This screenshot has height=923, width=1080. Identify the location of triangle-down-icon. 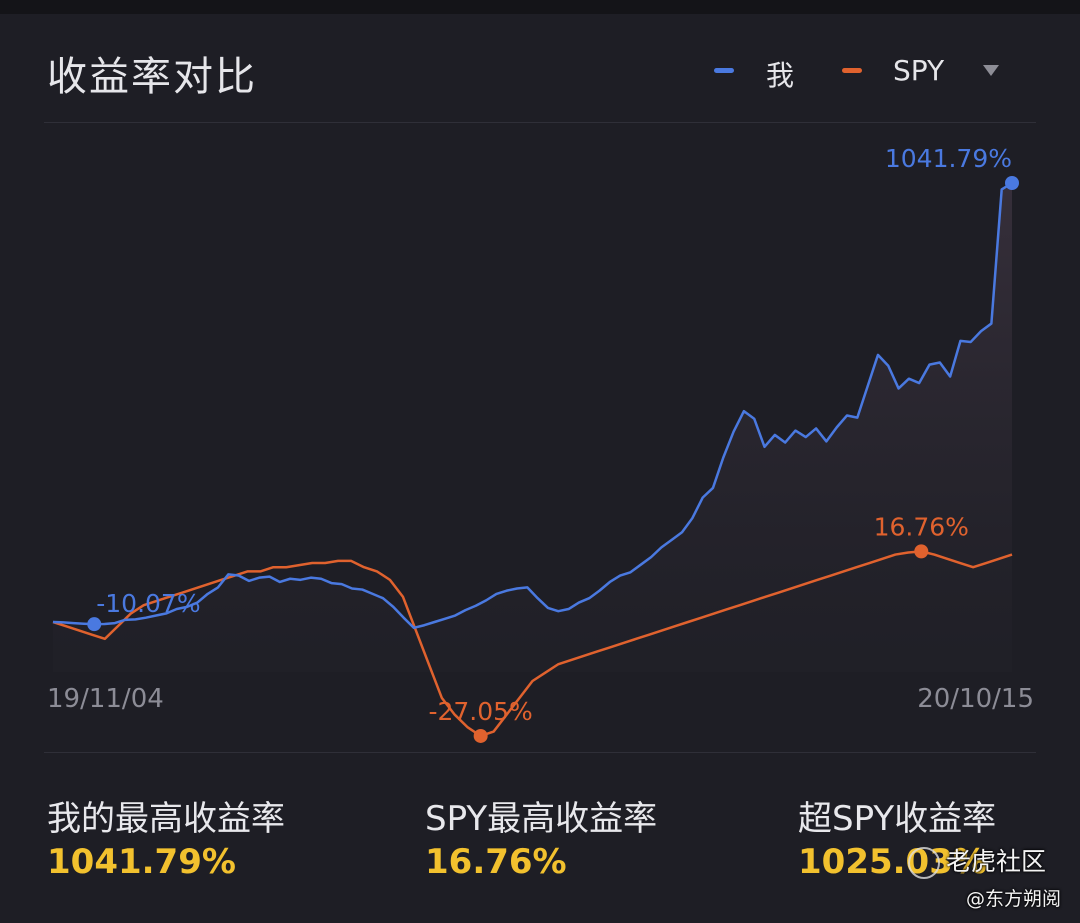
(991, 70).